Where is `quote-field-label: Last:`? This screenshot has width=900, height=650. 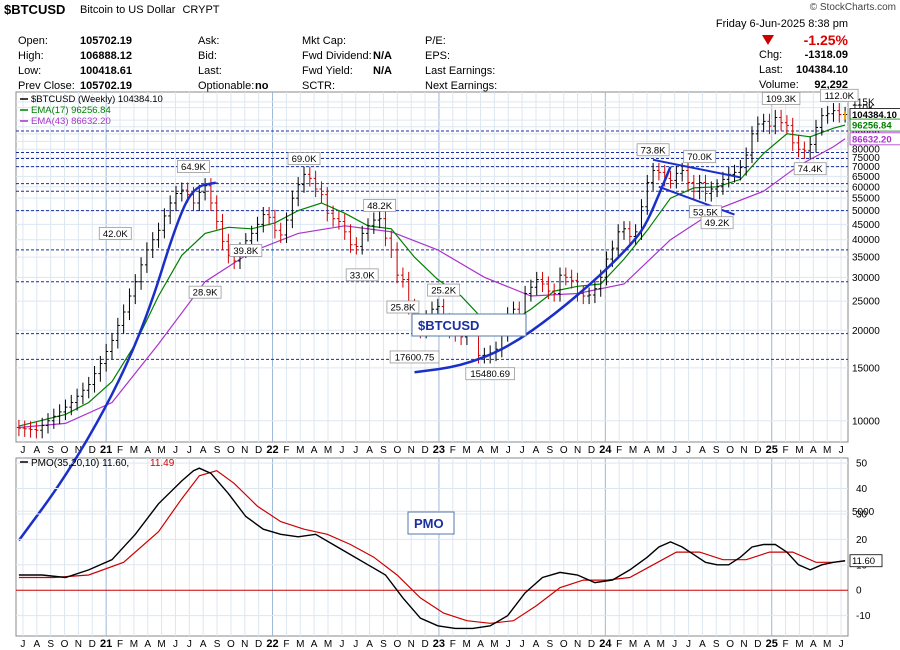 quote-field-label: Last: is located at coordinates (210, 71).